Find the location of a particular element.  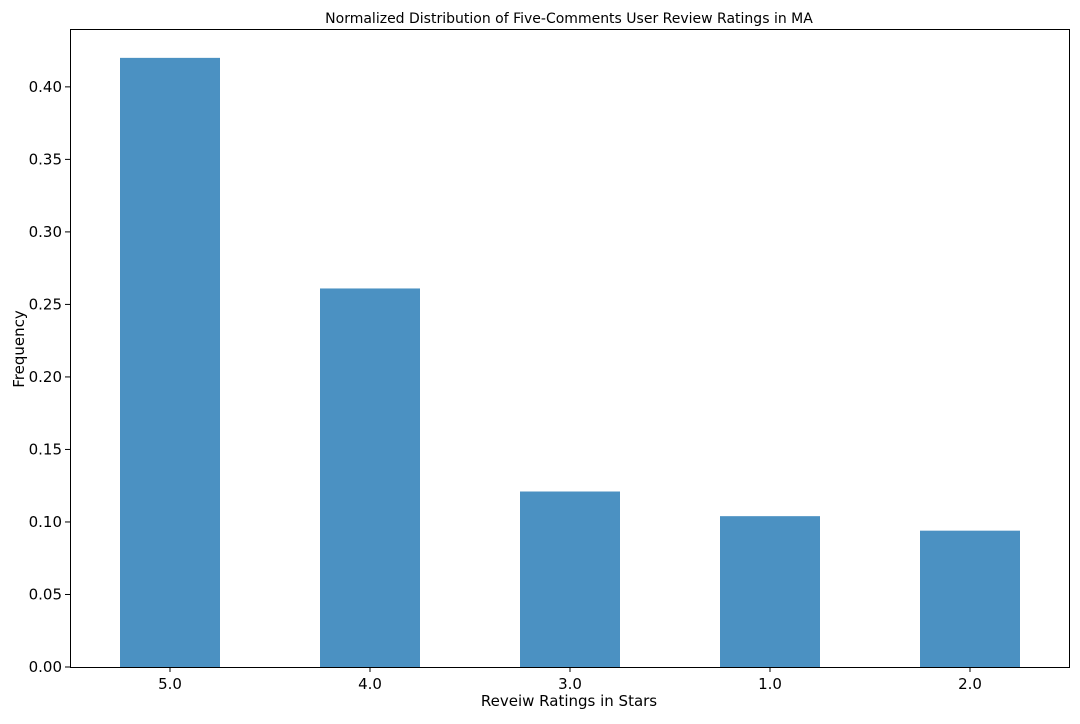

x-tick-label: 4.0 is located at coordinates (370, 684).